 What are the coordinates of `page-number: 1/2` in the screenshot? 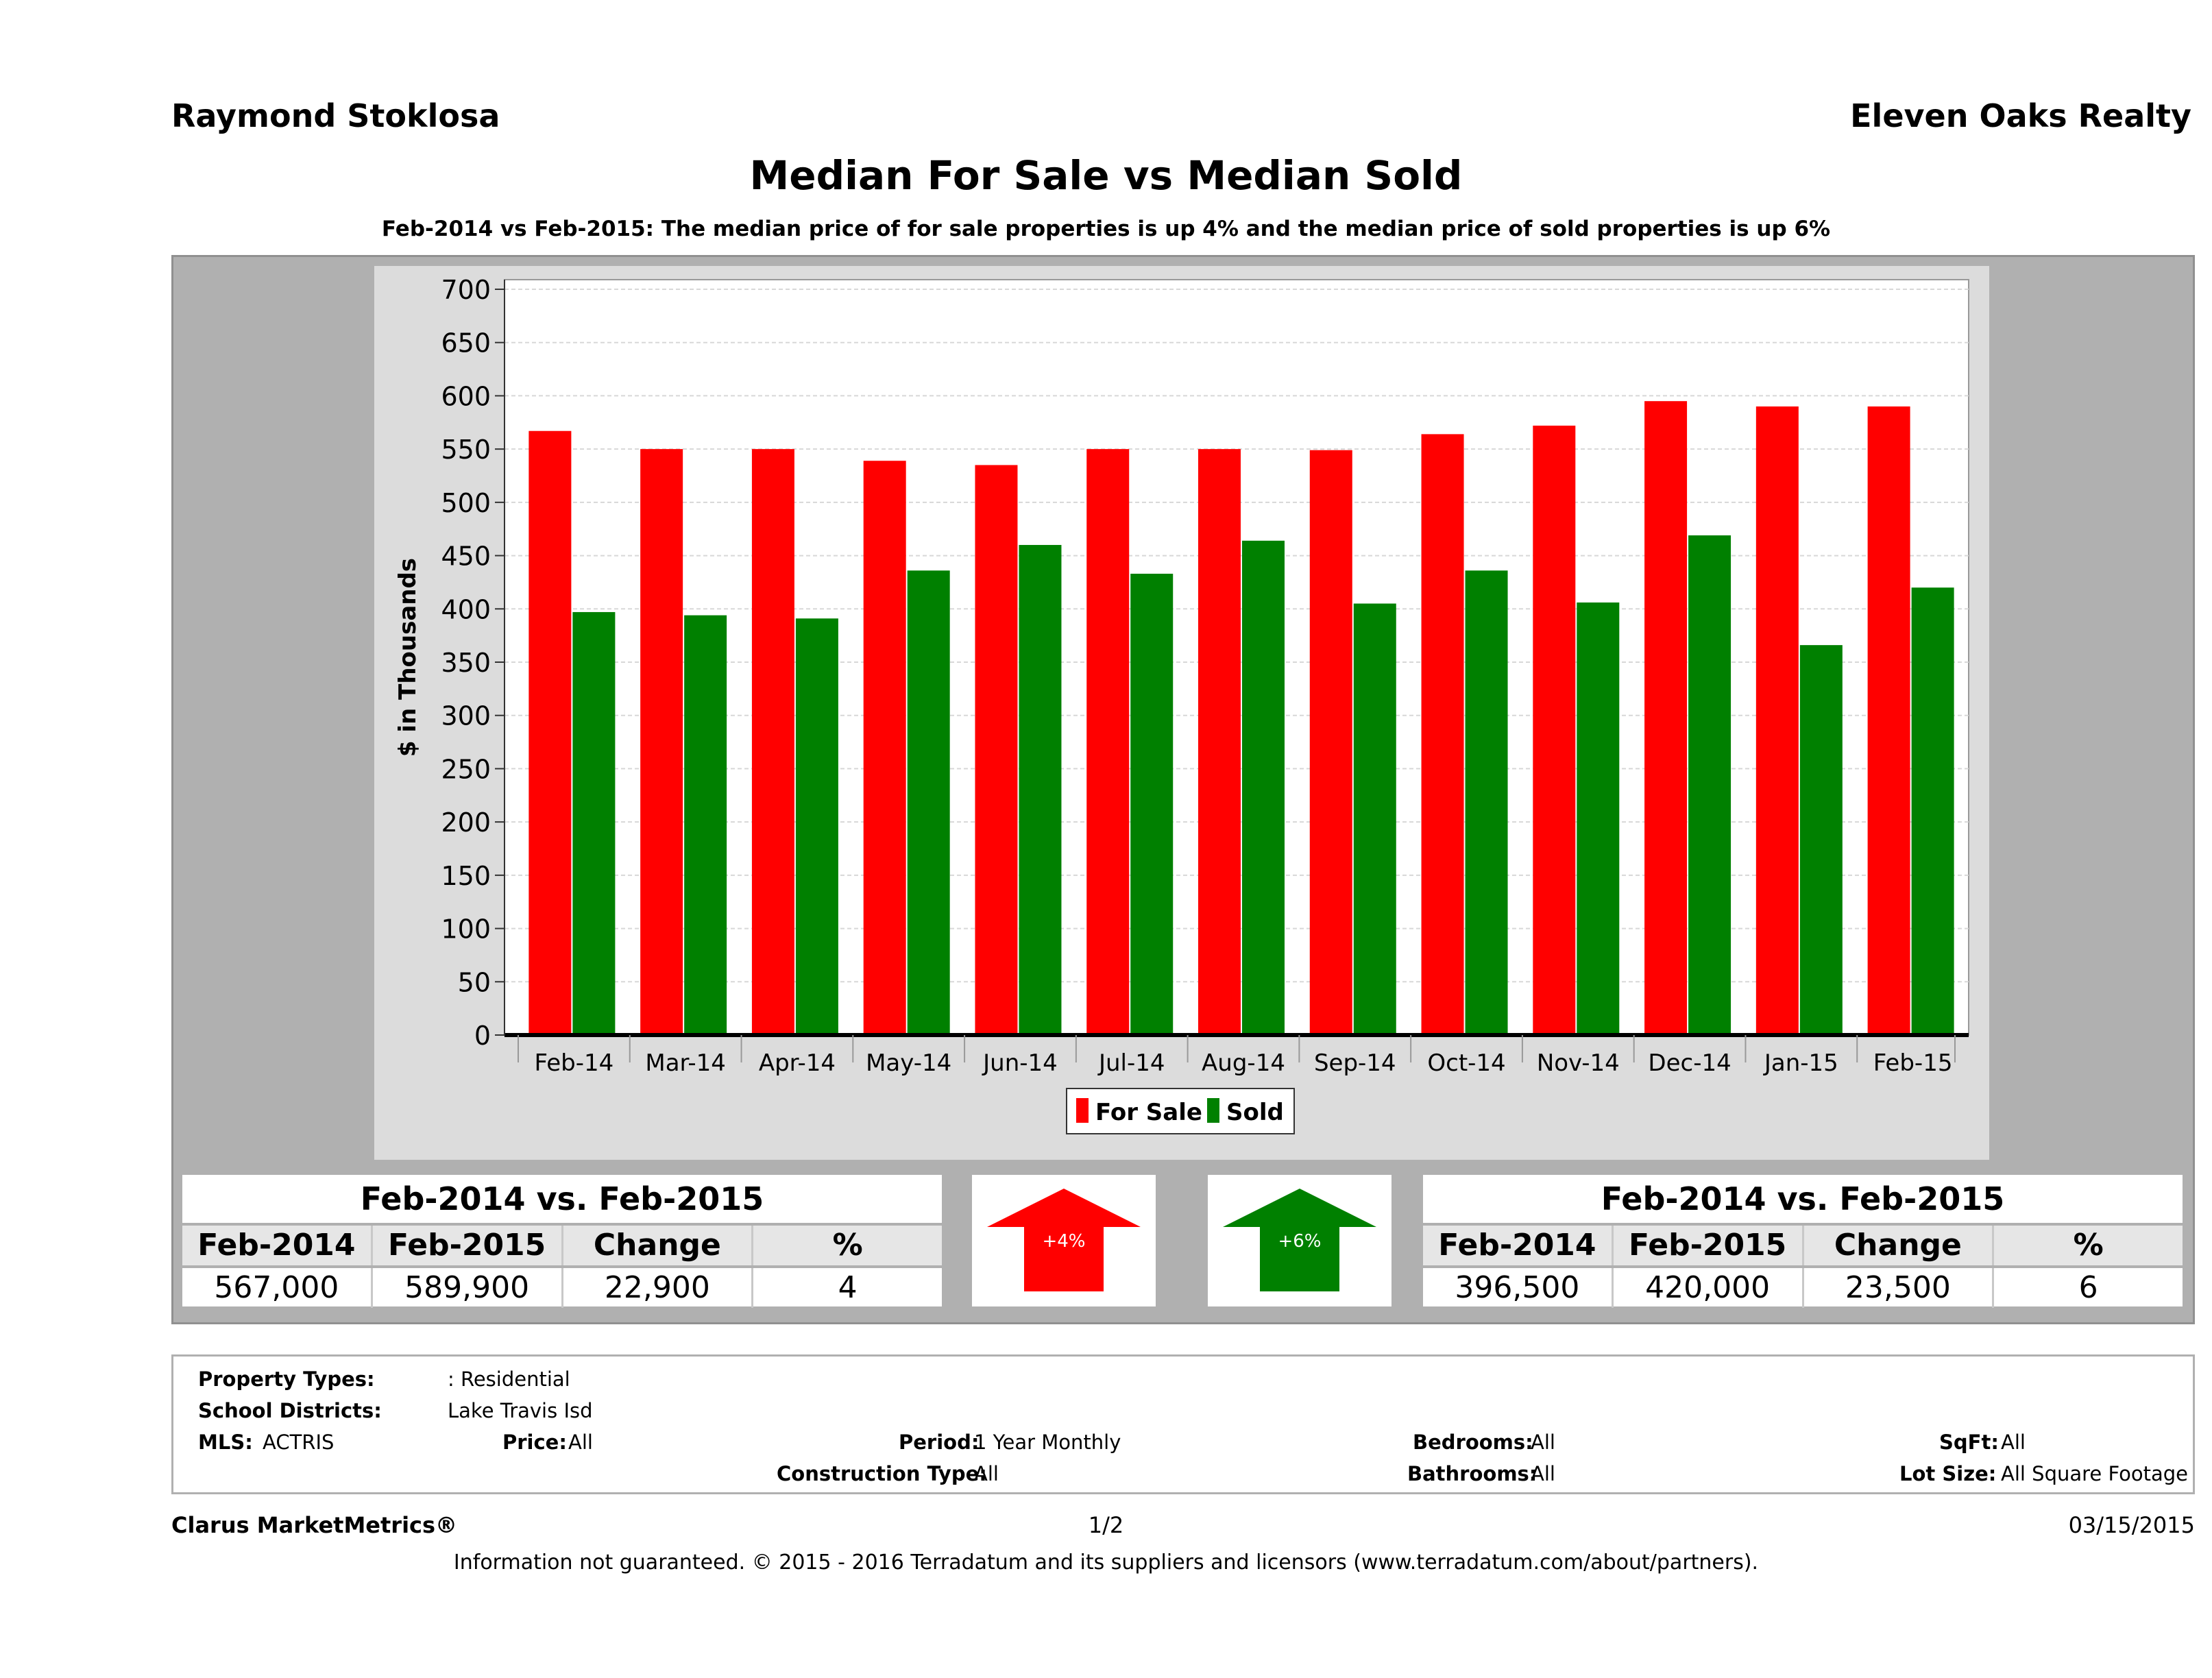 It's located at (1106, 1525).